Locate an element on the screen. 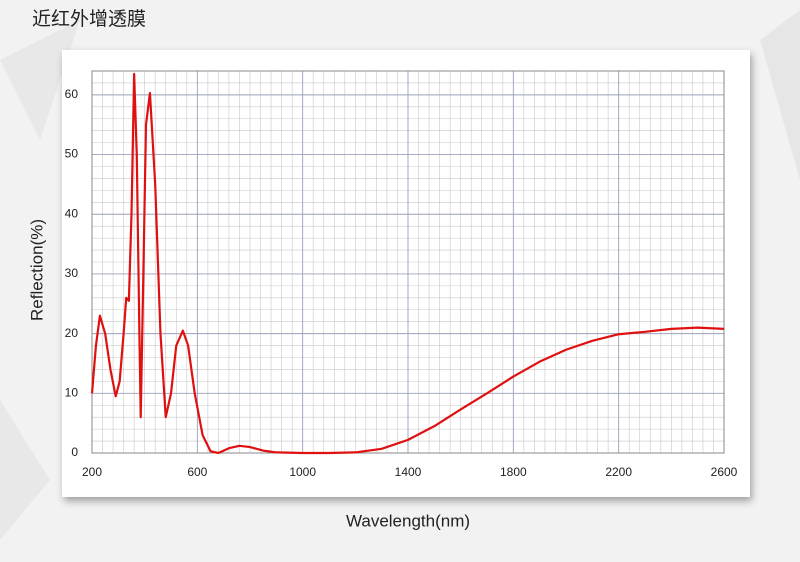 The width and height of the screenshot is (800, 562). y-axis-label: Reflection(%) is located at coordinates (36, 270).